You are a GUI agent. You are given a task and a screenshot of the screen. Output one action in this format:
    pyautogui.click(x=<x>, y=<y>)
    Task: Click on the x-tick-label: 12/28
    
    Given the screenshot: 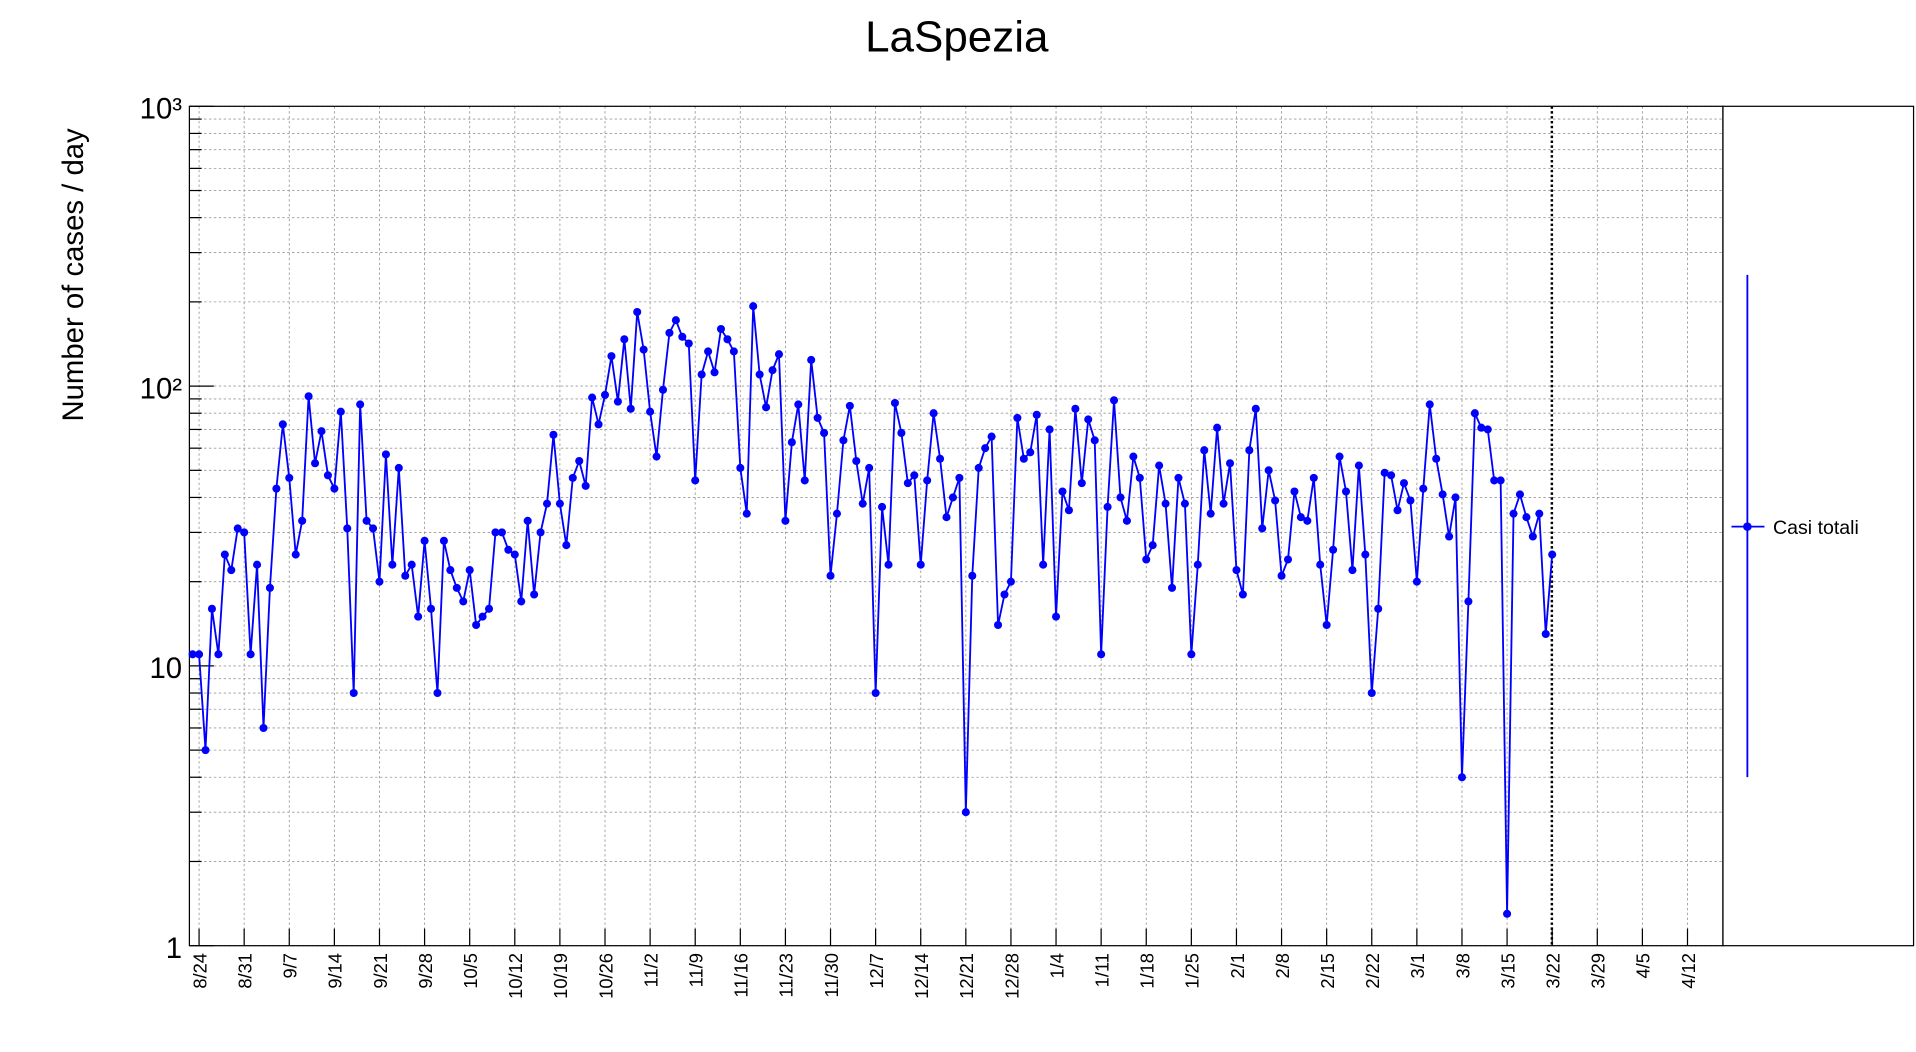 What is the action you would take?
    pyautogui.click(x=1011, y=976)
    